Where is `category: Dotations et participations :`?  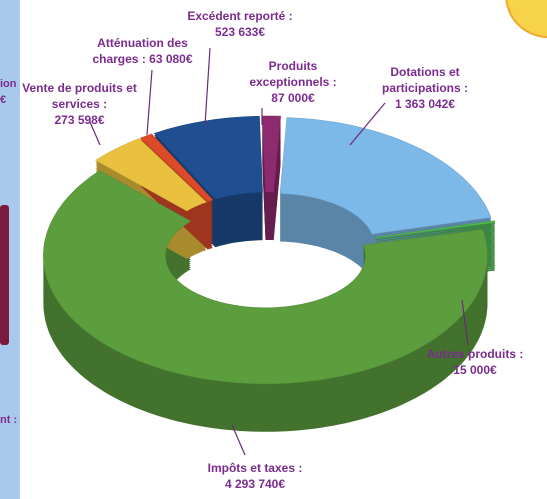
category: Dotations et participations : is located at coordinates (424, 80).